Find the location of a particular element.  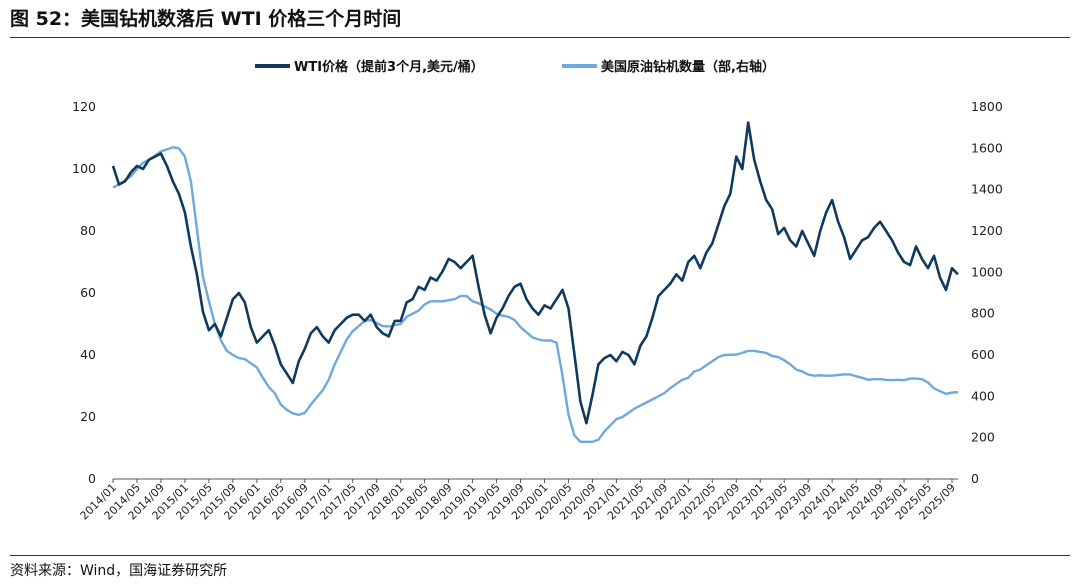

right-tick-label: 1800 is located at coordinates (987, 106).